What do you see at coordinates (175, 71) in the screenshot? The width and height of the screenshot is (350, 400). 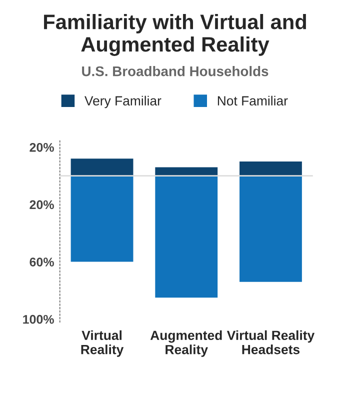 I see `chart-subtitle: U.S. Broadband Households` at bounding box center [175, 71].